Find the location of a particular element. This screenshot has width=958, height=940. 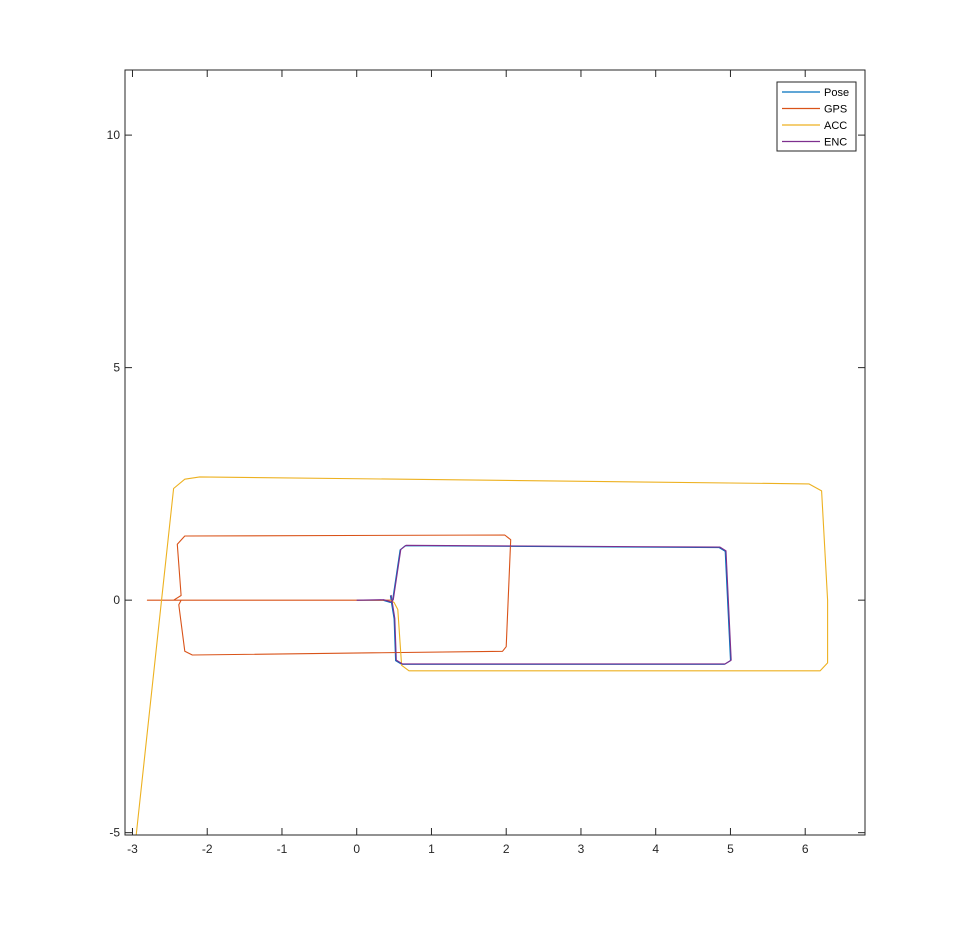

x-tick-label: 6 is located at coordinates (805, 849).